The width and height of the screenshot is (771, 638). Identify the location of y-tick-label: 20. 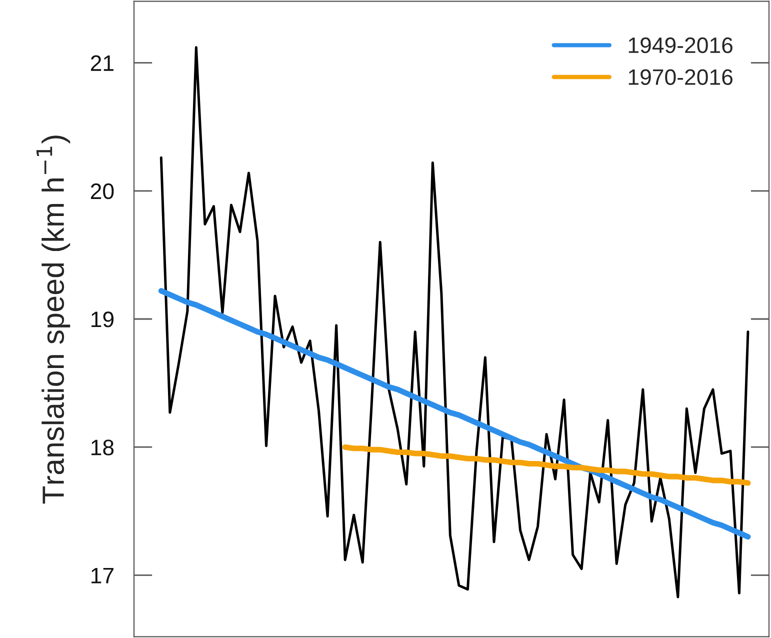
(102, 191).